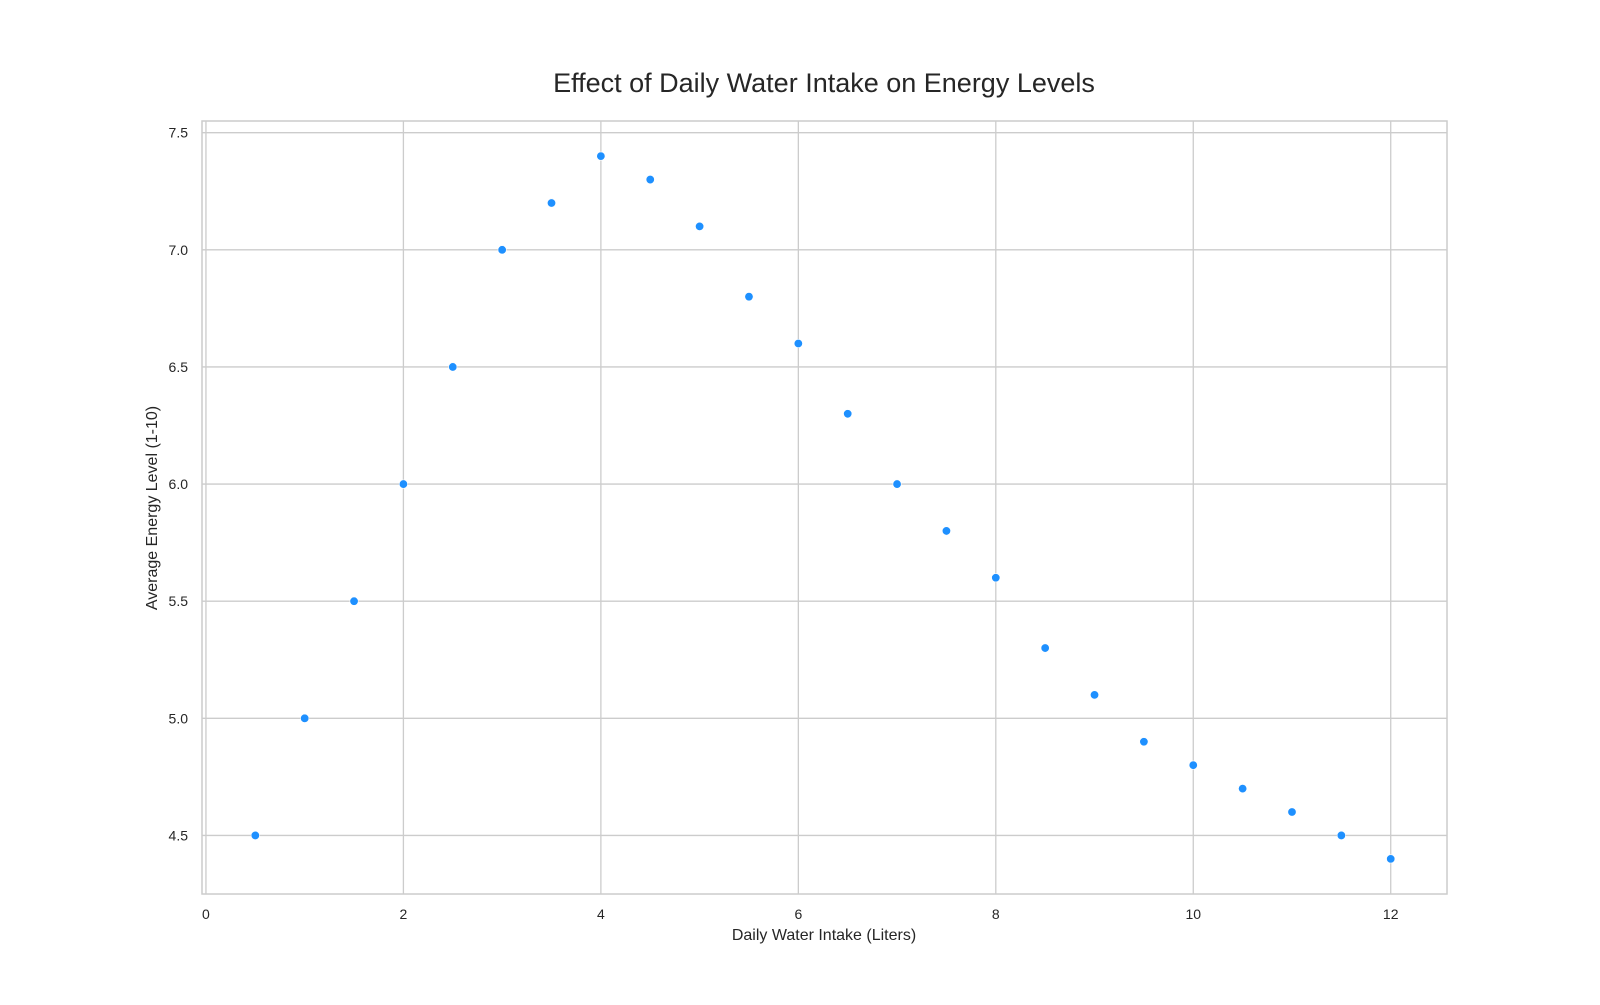 The width and height of the screenshot is (1600, 1005). What do you see at coordinates (179, 250) in the screenshot?
I see `y-tick-label: 7.0` at bounding box center [179, 250].